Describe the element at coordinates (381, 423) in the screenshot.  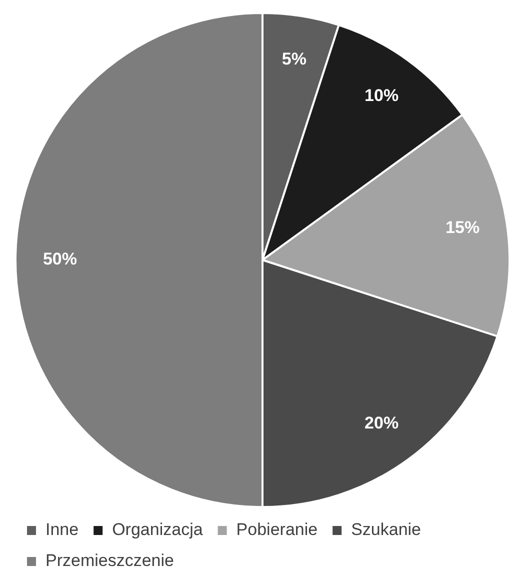
I see `data-label: 20%` at that location.